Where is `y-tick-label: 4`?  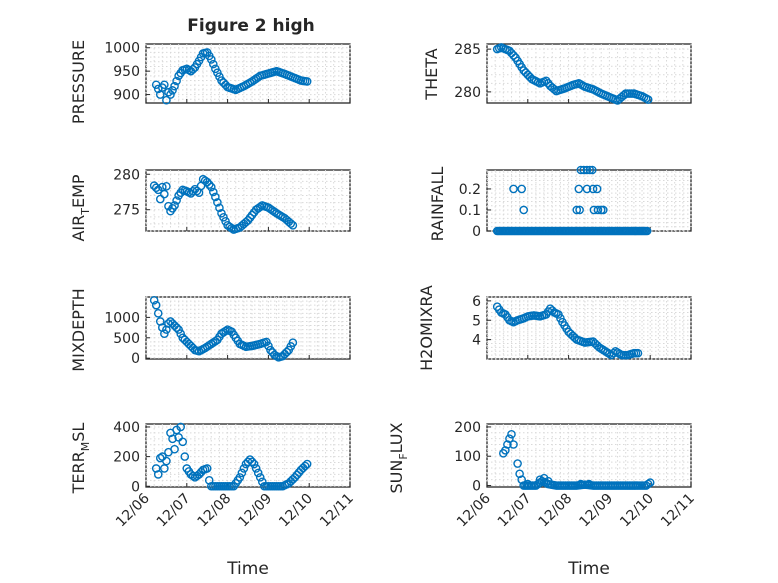 y-tick-label: 4 is located at coordinates (476, 341).